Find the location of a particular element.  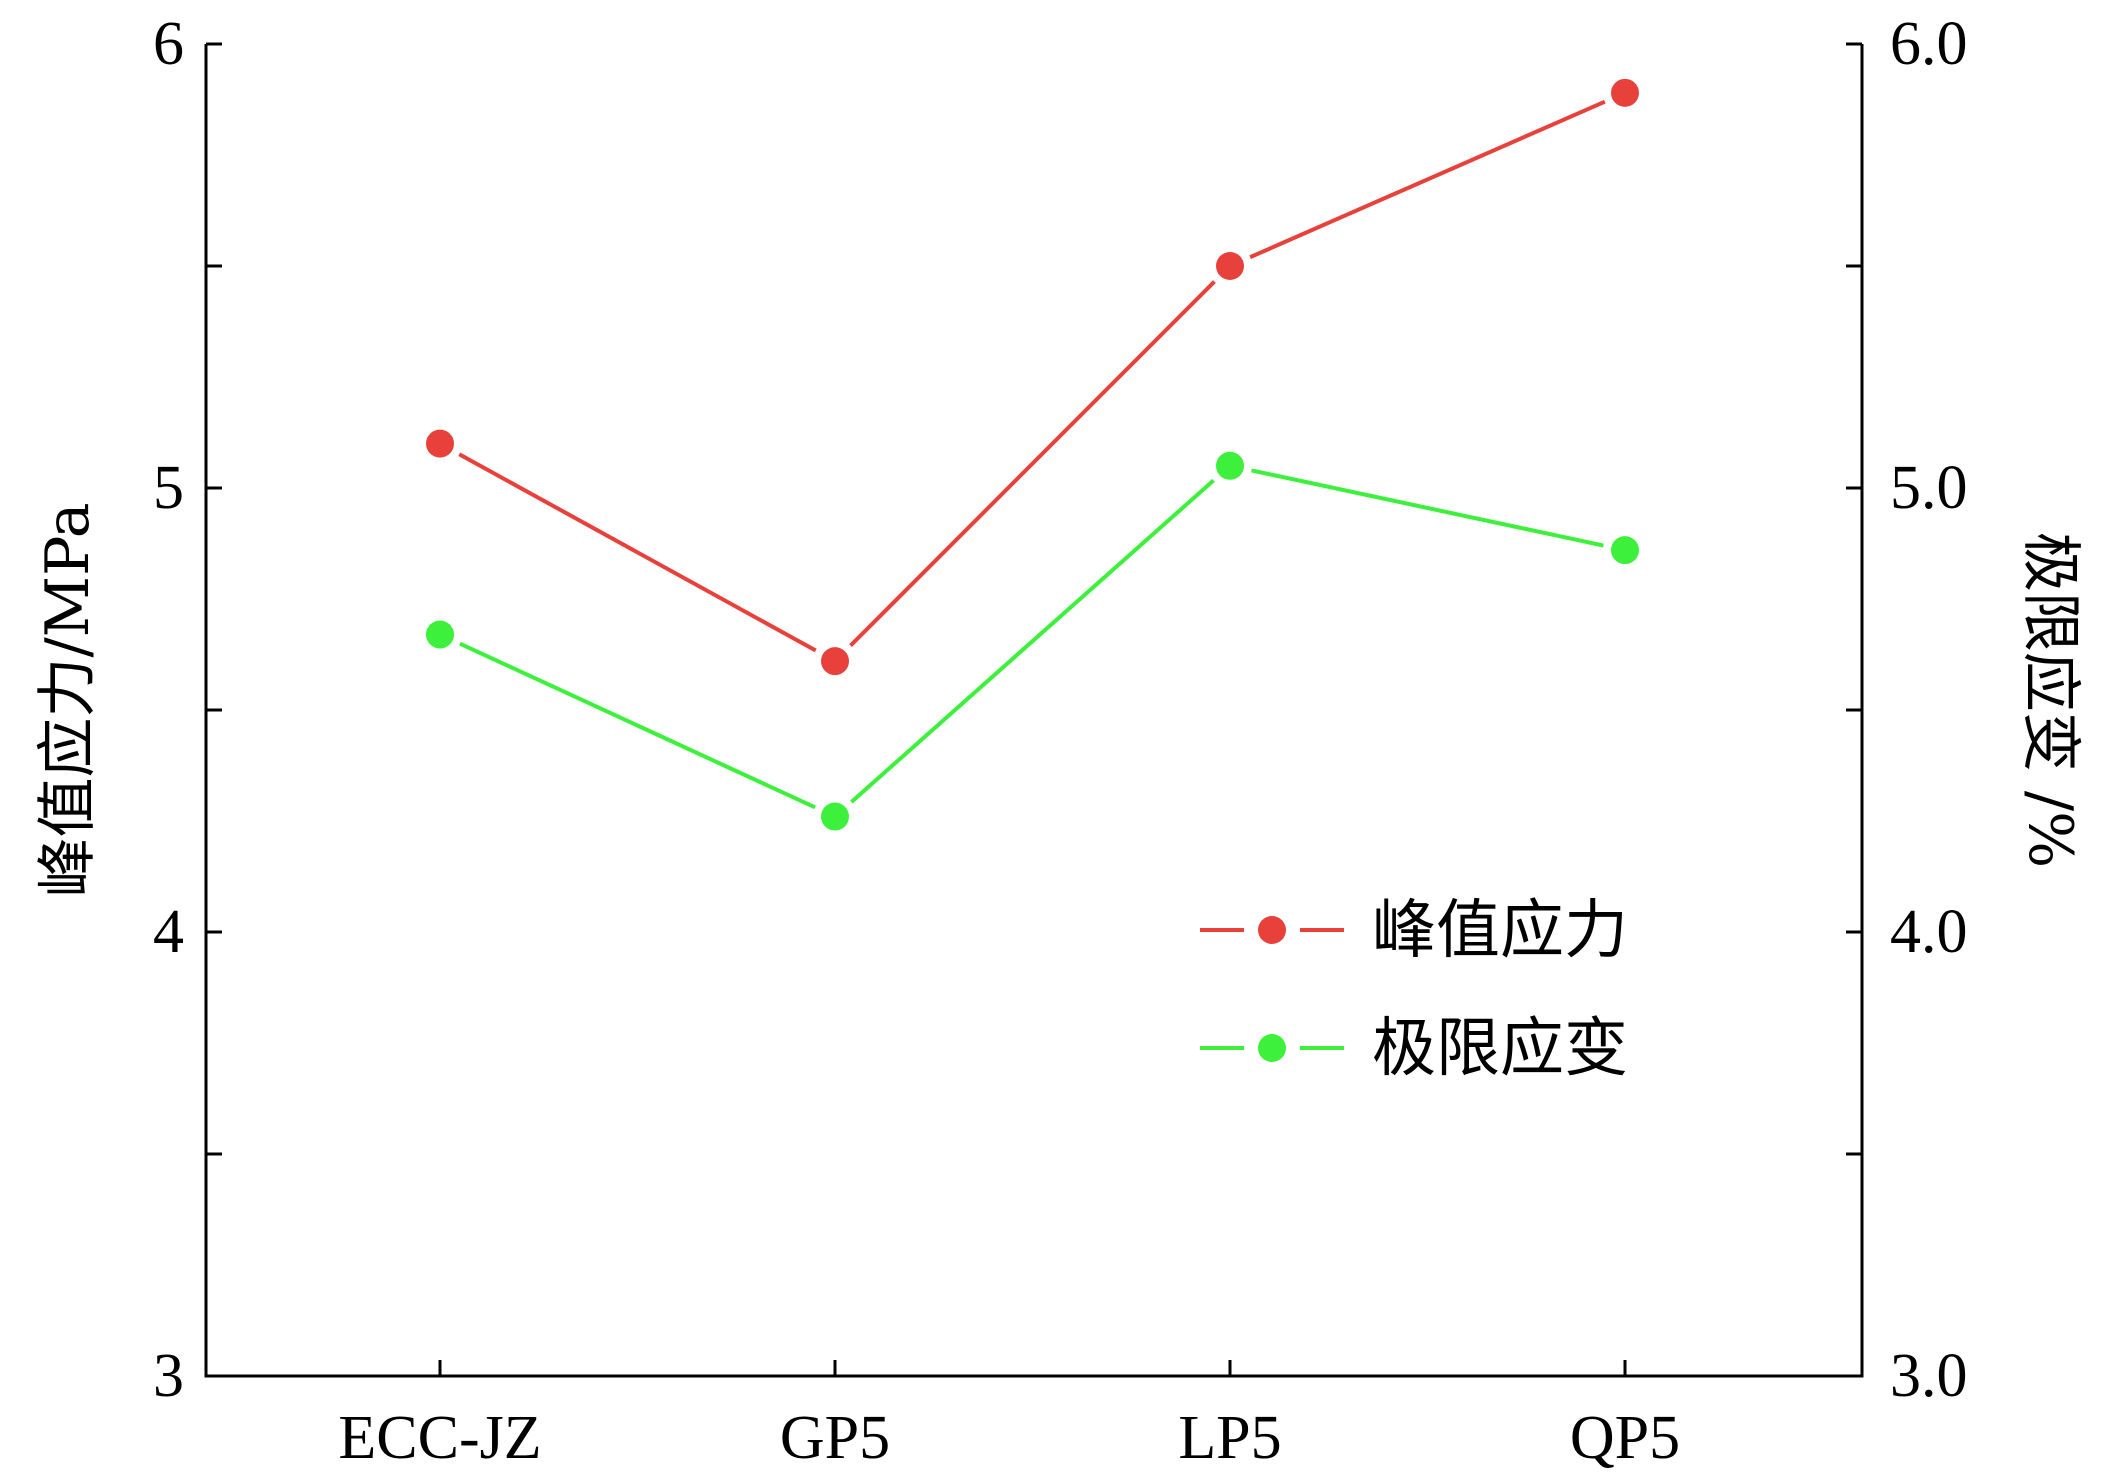

legend-item-2: 极限应变 is located at coordinates (1414, 1049).